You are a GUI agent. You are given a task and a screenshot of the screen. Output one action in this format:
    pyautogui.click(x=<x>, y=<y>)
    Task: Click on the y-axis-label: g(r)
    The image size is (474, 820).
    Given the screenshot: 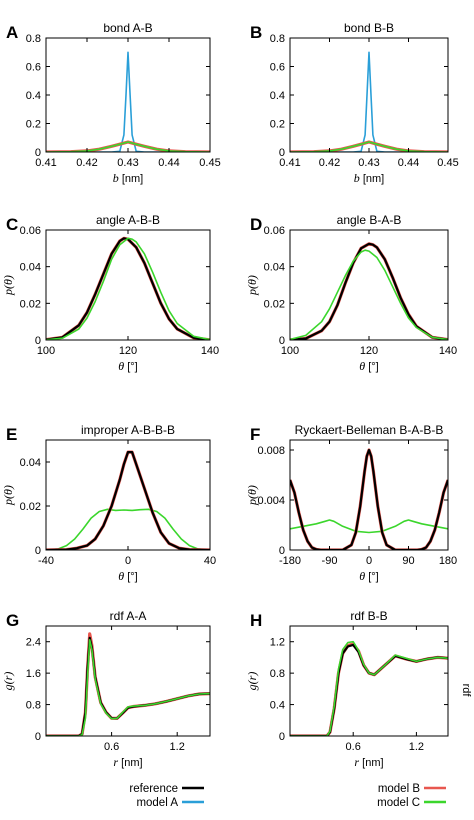 What is the action you would take?
    pyautogui.click(x=252, y=681)
    